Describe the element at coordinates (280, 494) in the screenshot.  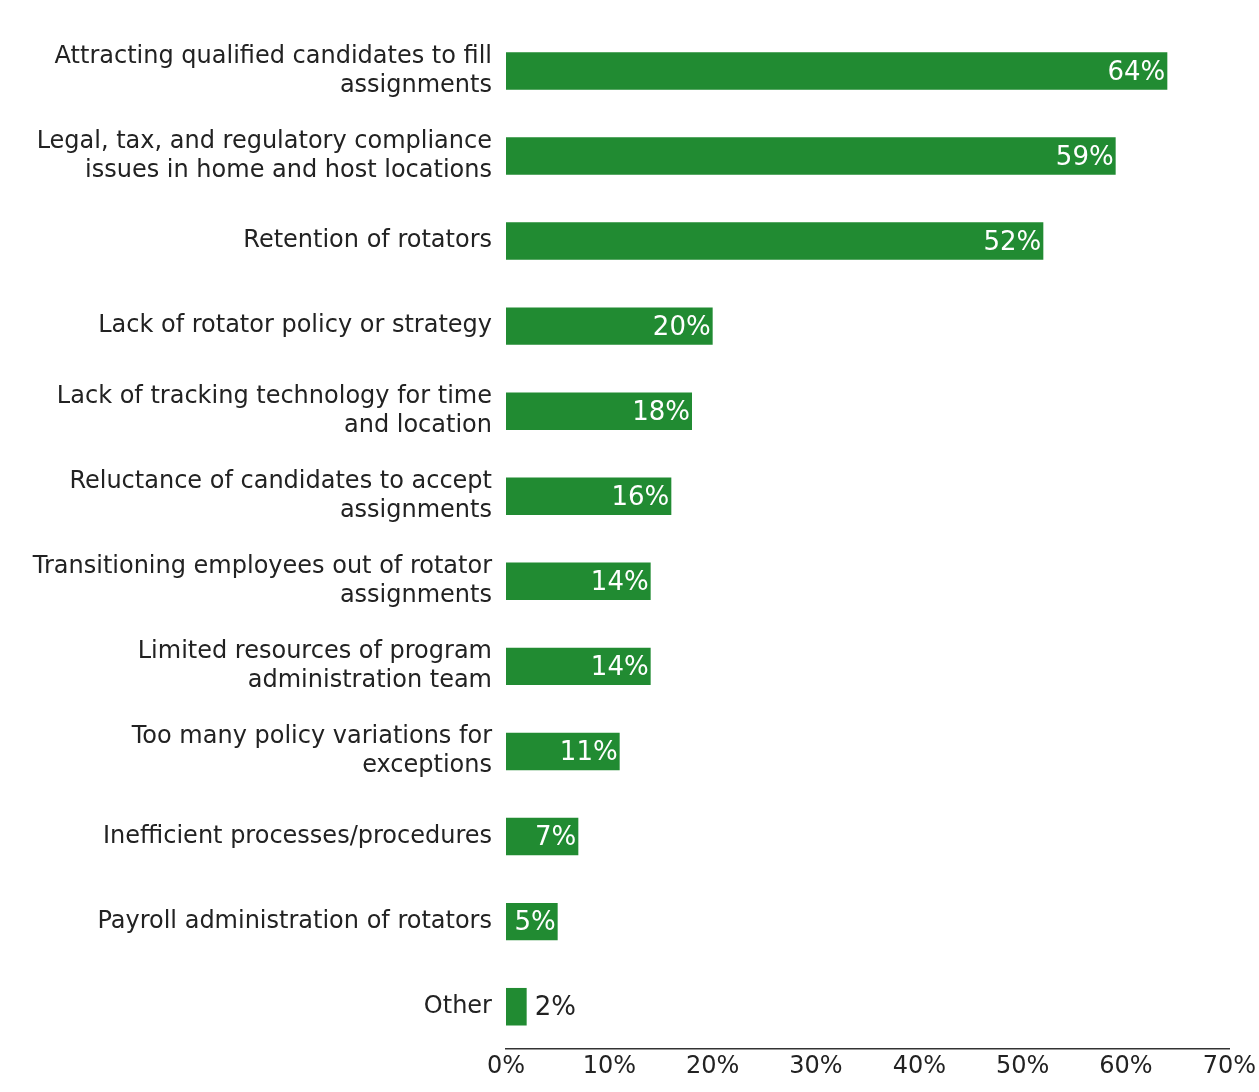
I see `y-tick-label: Reluctance of candidates to accept assignments` at that location.